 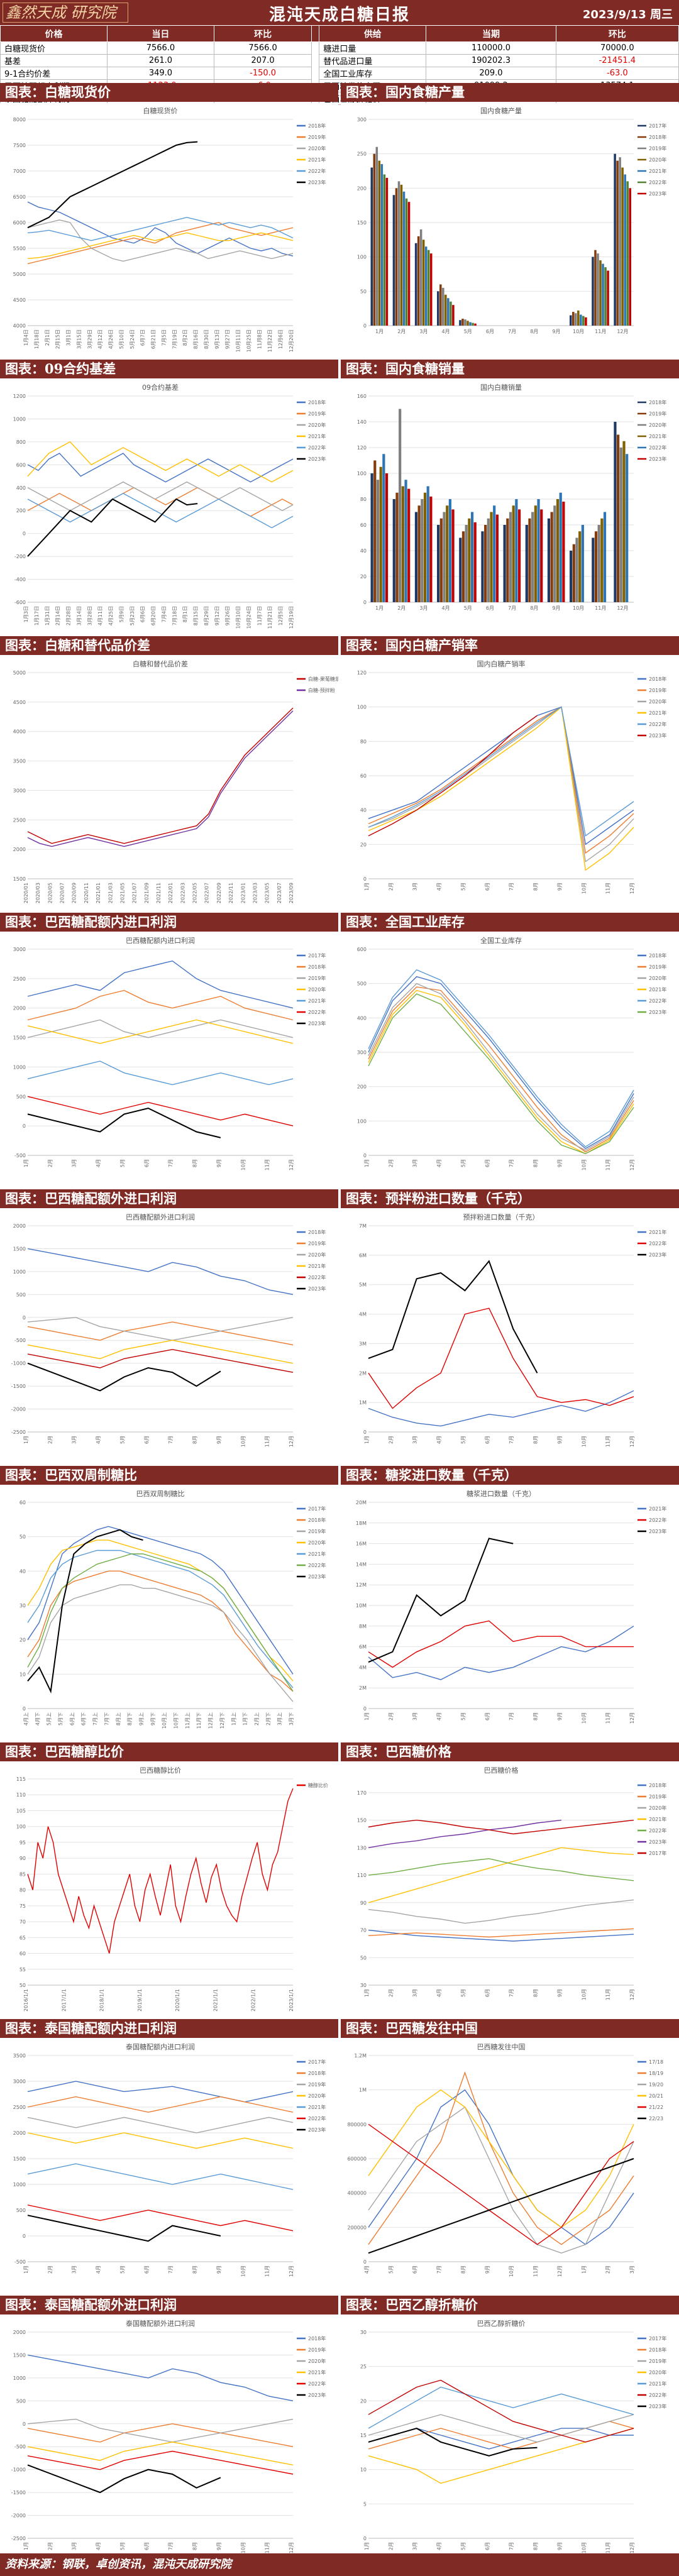 I want to click on section-title: 图表：巴西双周制糖比, so click(x=169, y=1476).